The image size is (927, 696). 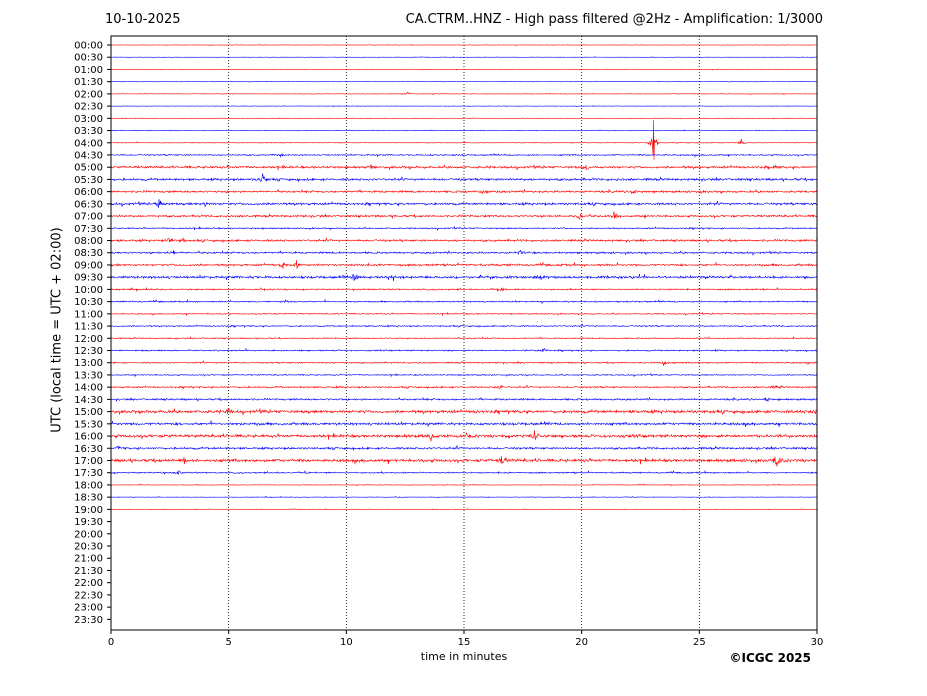 What do you see at coordinates (57, 330) in the screenshot?
I see `y-axis-label: UTC (local time = UTC + 02:00)` at bounding box center [57, 330].